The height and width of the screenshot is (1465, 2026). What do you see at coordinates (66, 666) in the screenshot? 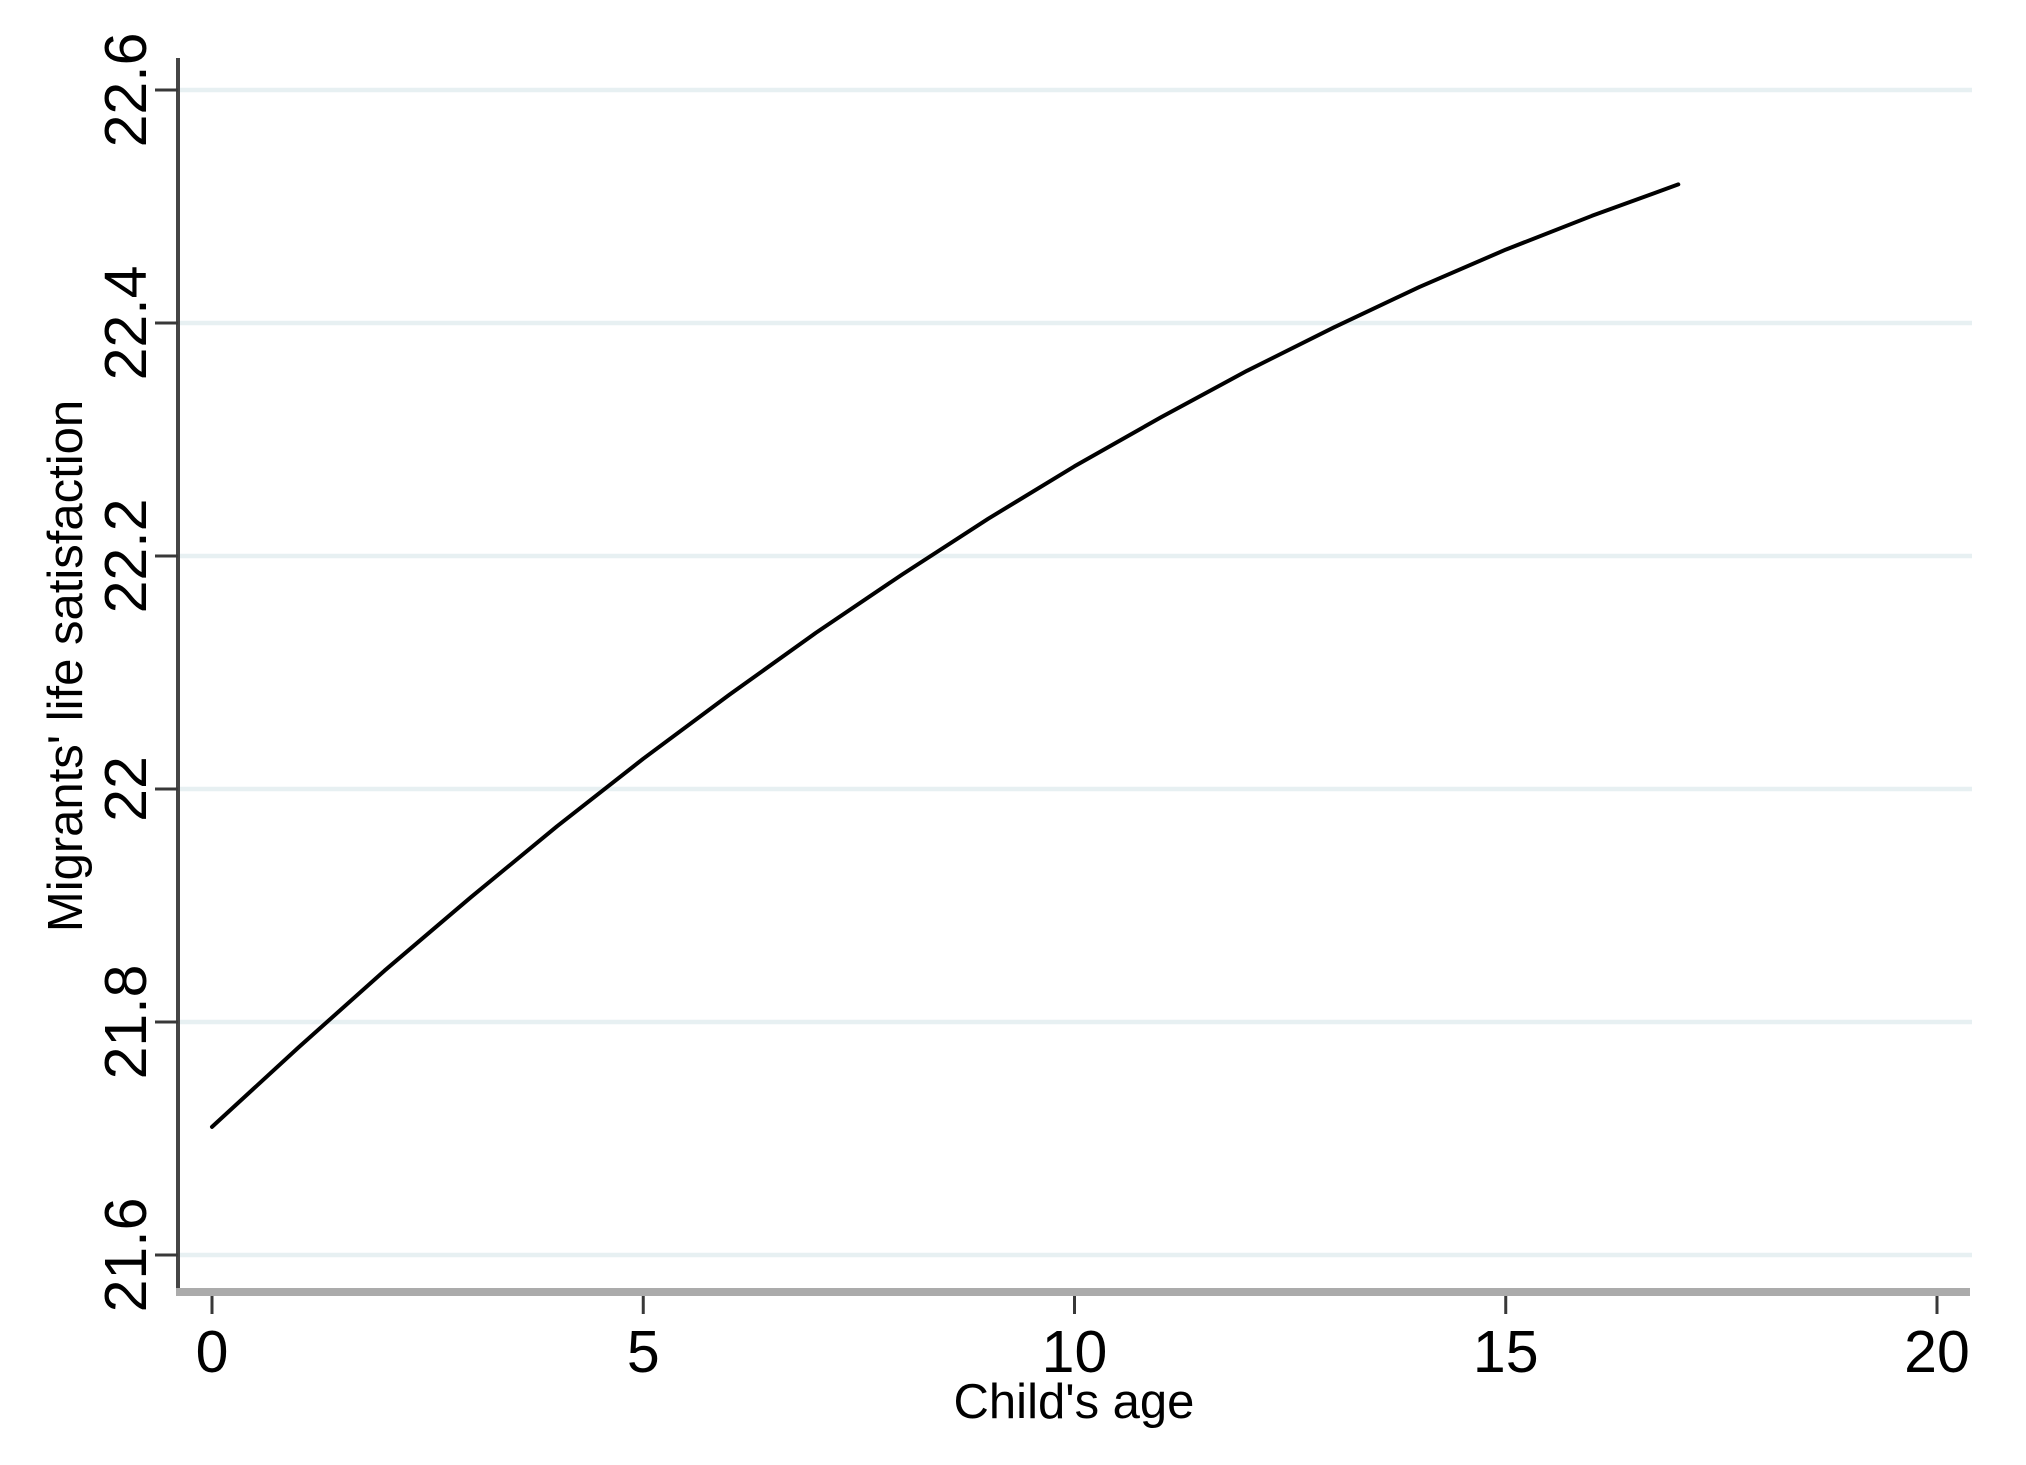
I see `y-axis-title: Migrants' life satisfaction` at bounding box center [66, 666].